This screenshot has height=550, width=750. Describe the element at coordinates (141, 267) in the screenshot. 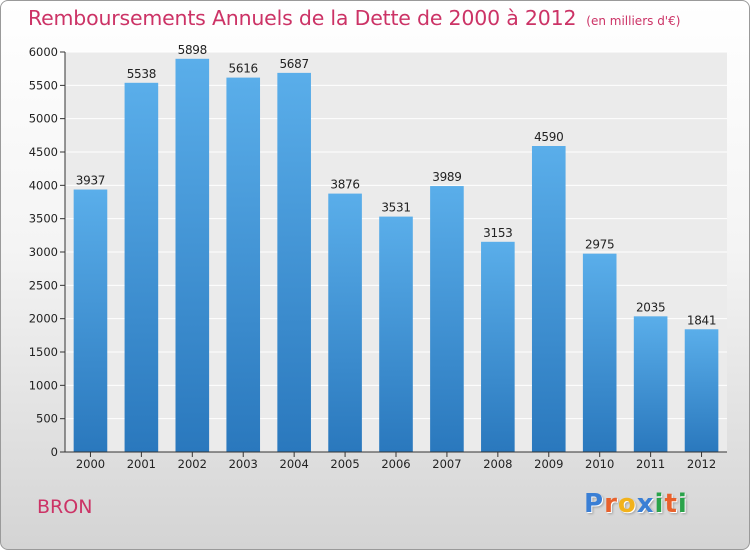

I see `bar-2001` at that location.